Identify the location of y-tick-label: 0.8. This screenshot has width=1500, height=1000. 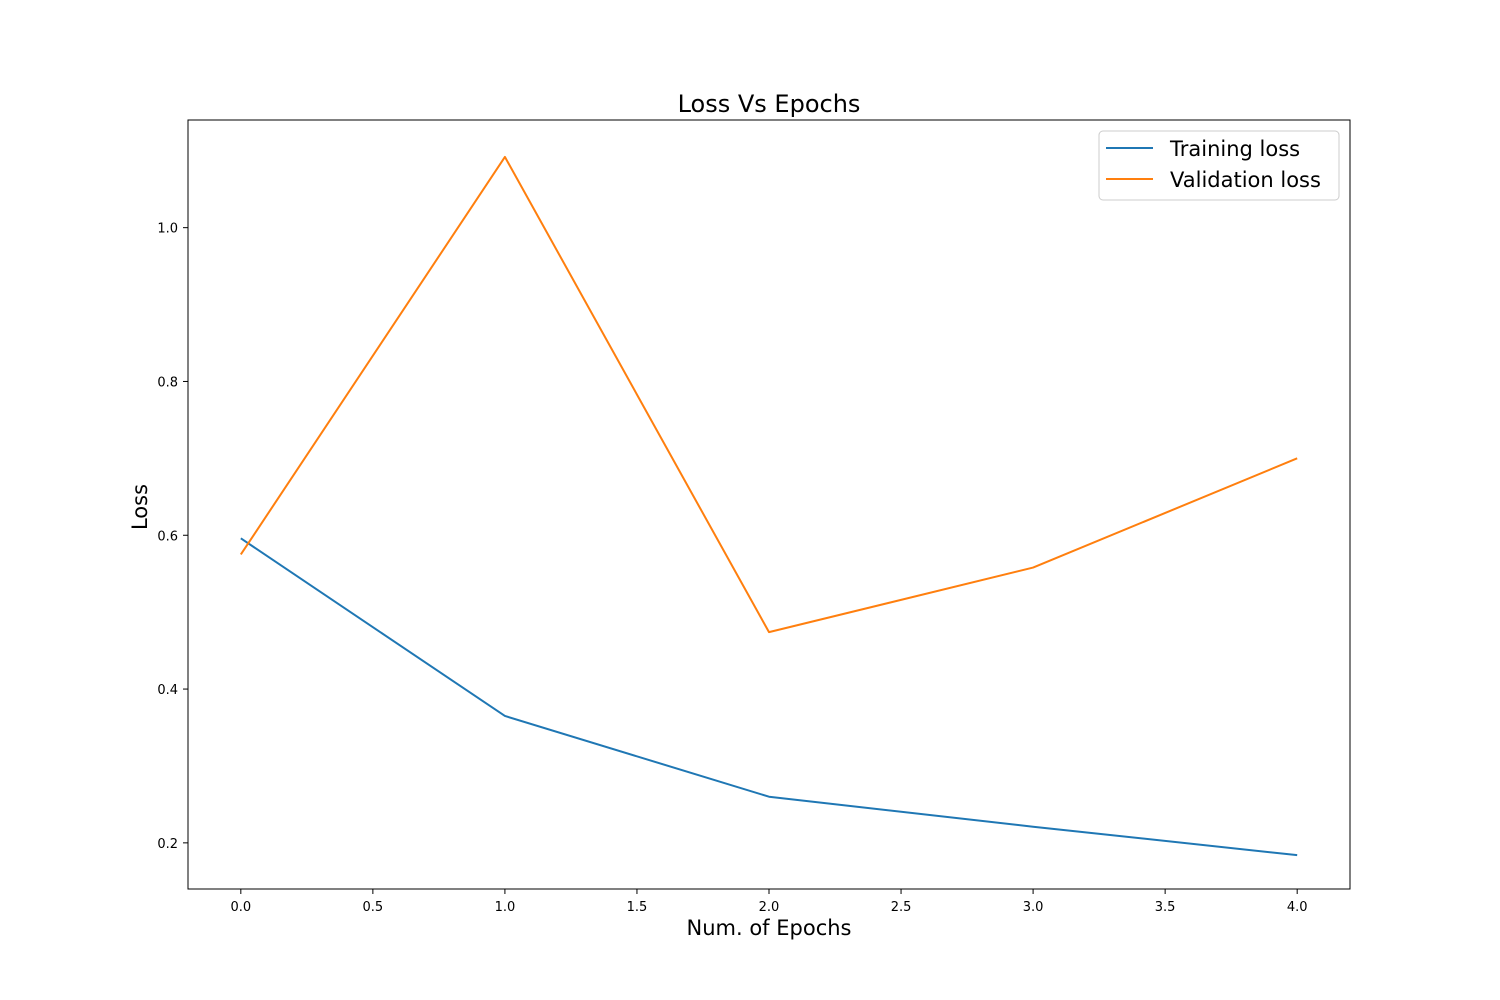
(167, 382).